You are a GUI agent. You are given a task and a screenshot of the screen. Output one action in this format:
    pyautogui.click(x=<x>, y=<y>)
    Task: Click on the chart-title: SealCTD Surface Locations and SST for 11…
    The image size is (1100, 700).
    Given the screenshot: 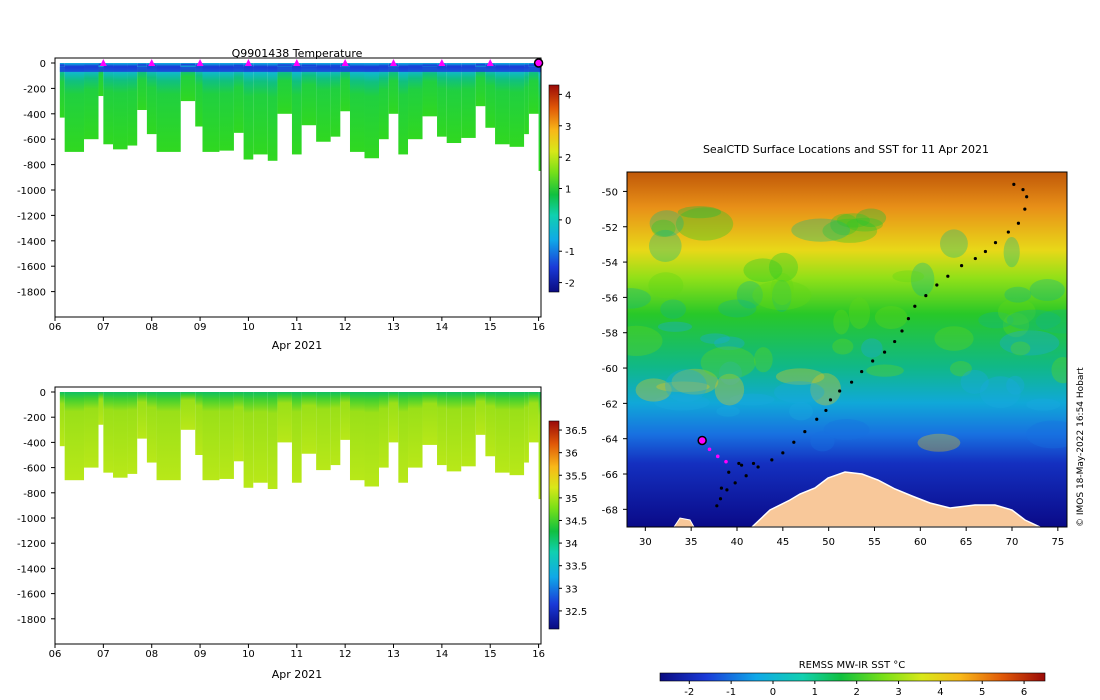 What is the action you would take?
    pyautogui.click(x=846, y=149)
    